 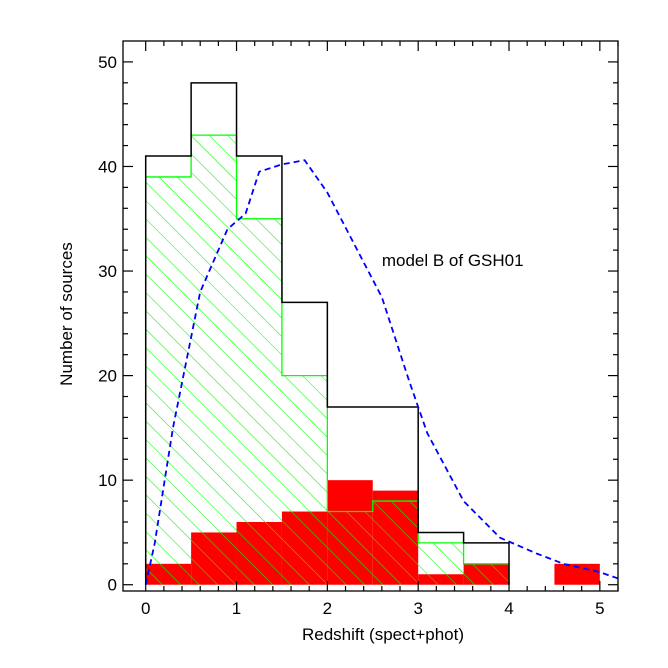 What do you see at coordinates (417, 608) in the screenshot?
I see `x-tick-label: 3` at bounding box center [417, 608].